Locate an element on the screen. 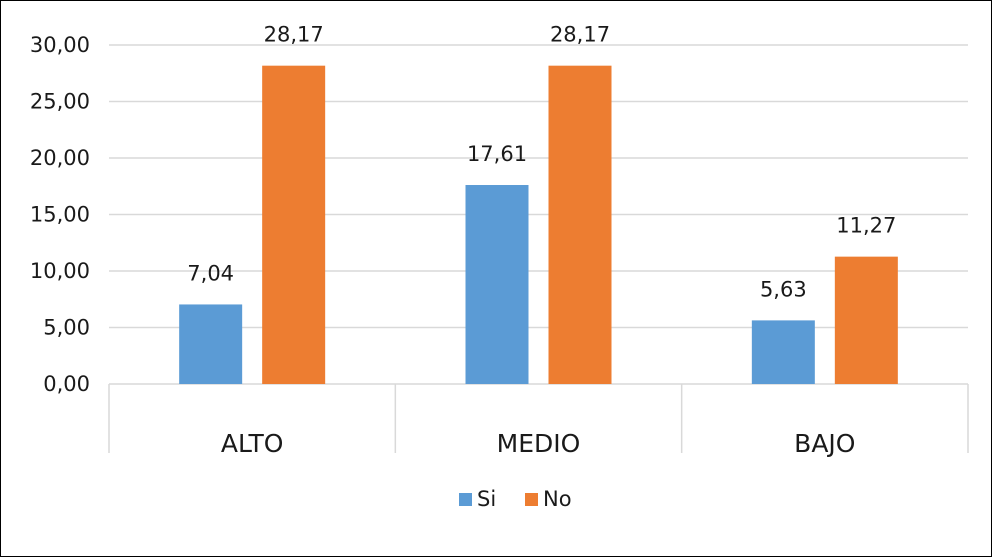 This screenshot has height=557, width=992. bar-si-medio is located at coordinates (497, 284).